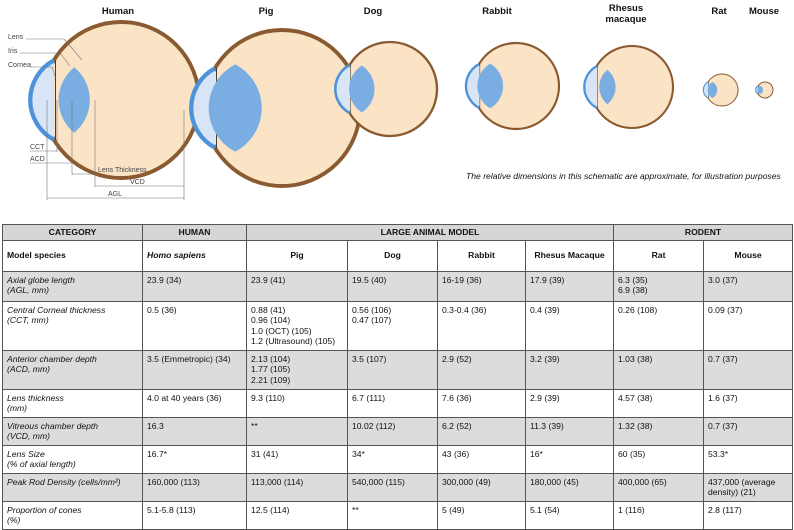 Image resolution: width=794 pixels, height=530 pixels. What do you see at coordinates (748, 459) in the screenshot?
I see `table-cell: 53.3*` at bounding box center [748, 459].